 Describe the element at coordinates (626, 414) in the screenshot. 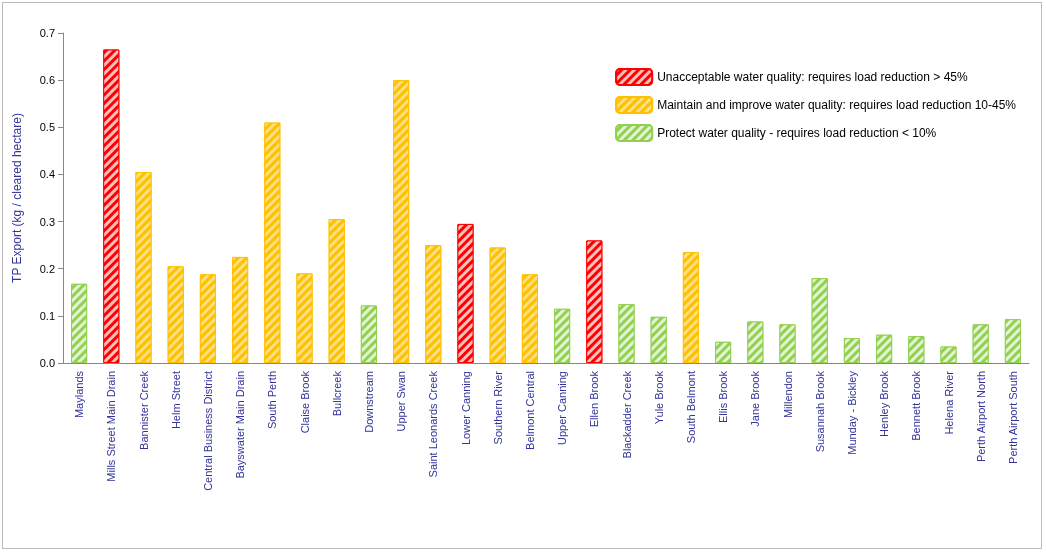

I see `x-tick-label: Blackadder Creek` at that location.